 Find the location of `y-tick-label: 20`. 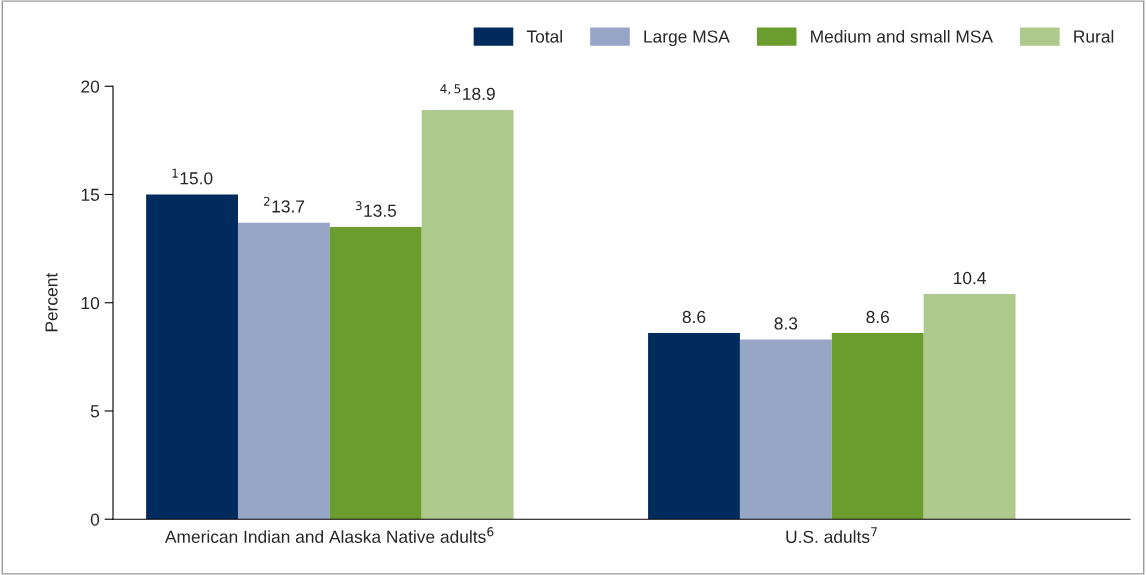

y-tick-label: 20 is located at coordinates (90, 86).